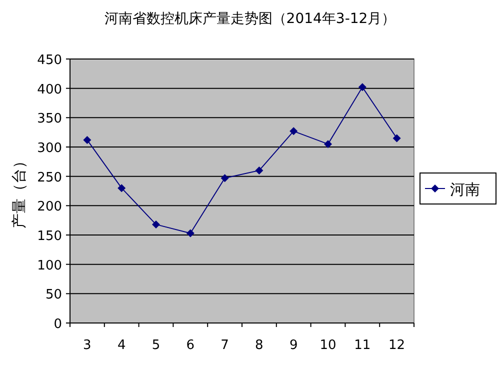 The width and height of the screenshot is (501, 384). I want to click on x-tick-label: 10, so click(328, 345).